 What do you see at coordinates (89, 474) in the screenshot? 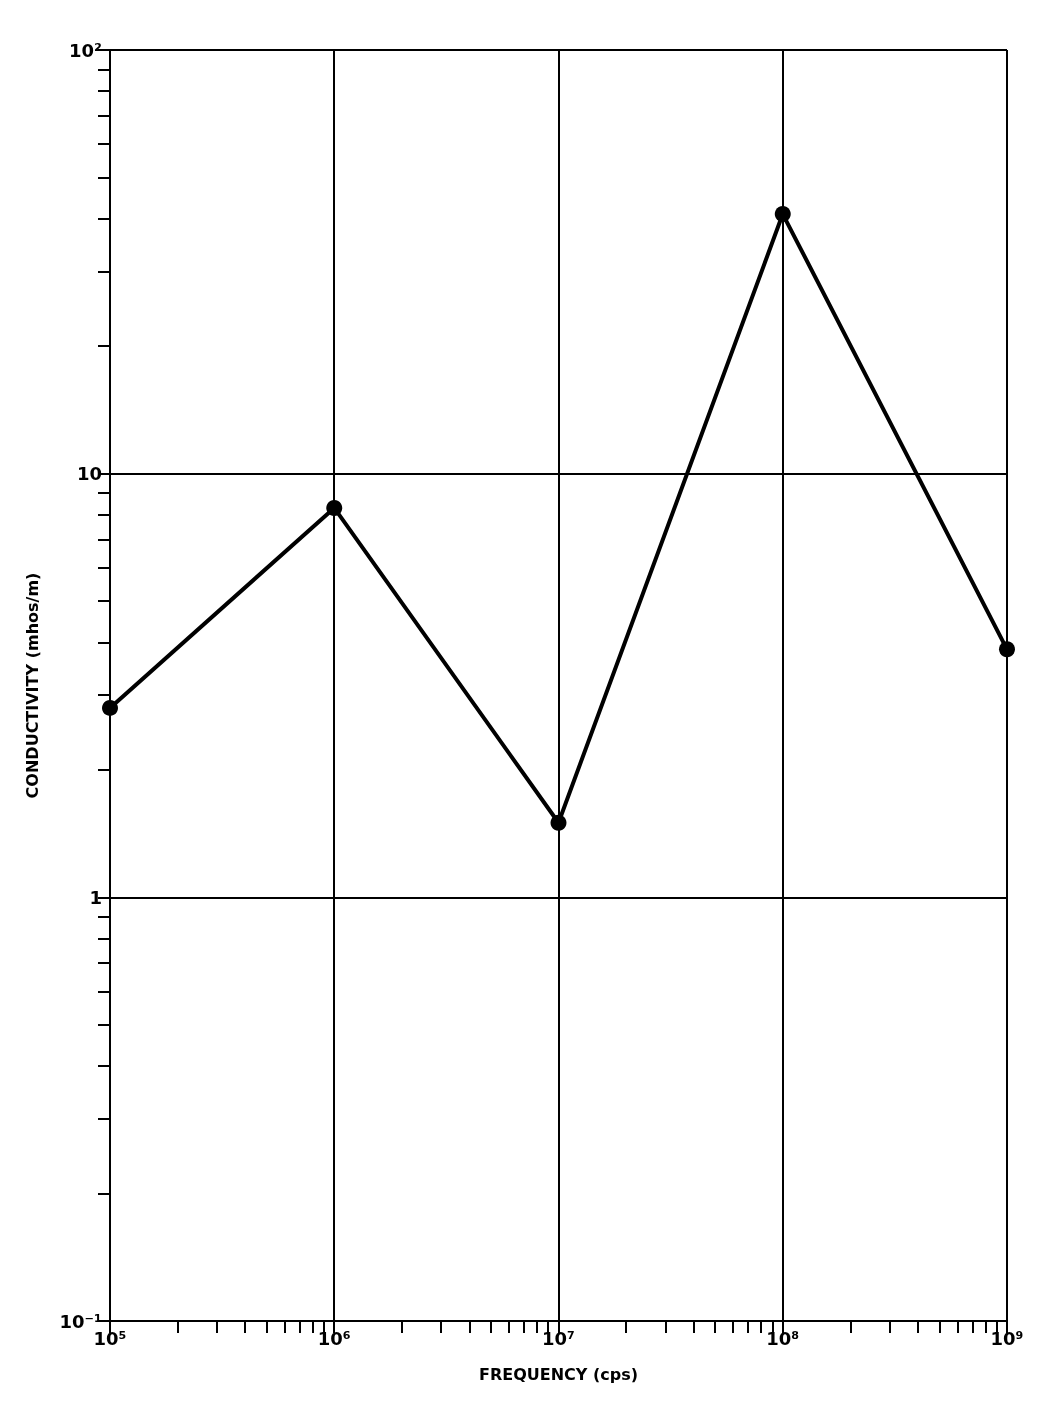
I see `y-tick-label: 10` at bounding box center [89, 474].